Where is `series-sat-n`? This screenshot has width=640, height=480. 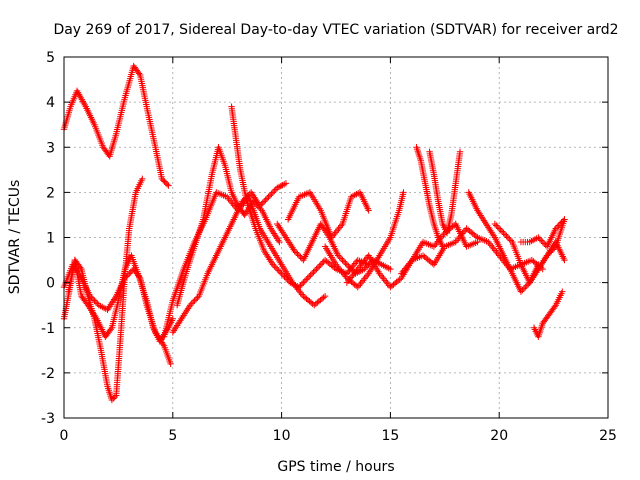
series-sat-n is located at coordinates (429, 197).